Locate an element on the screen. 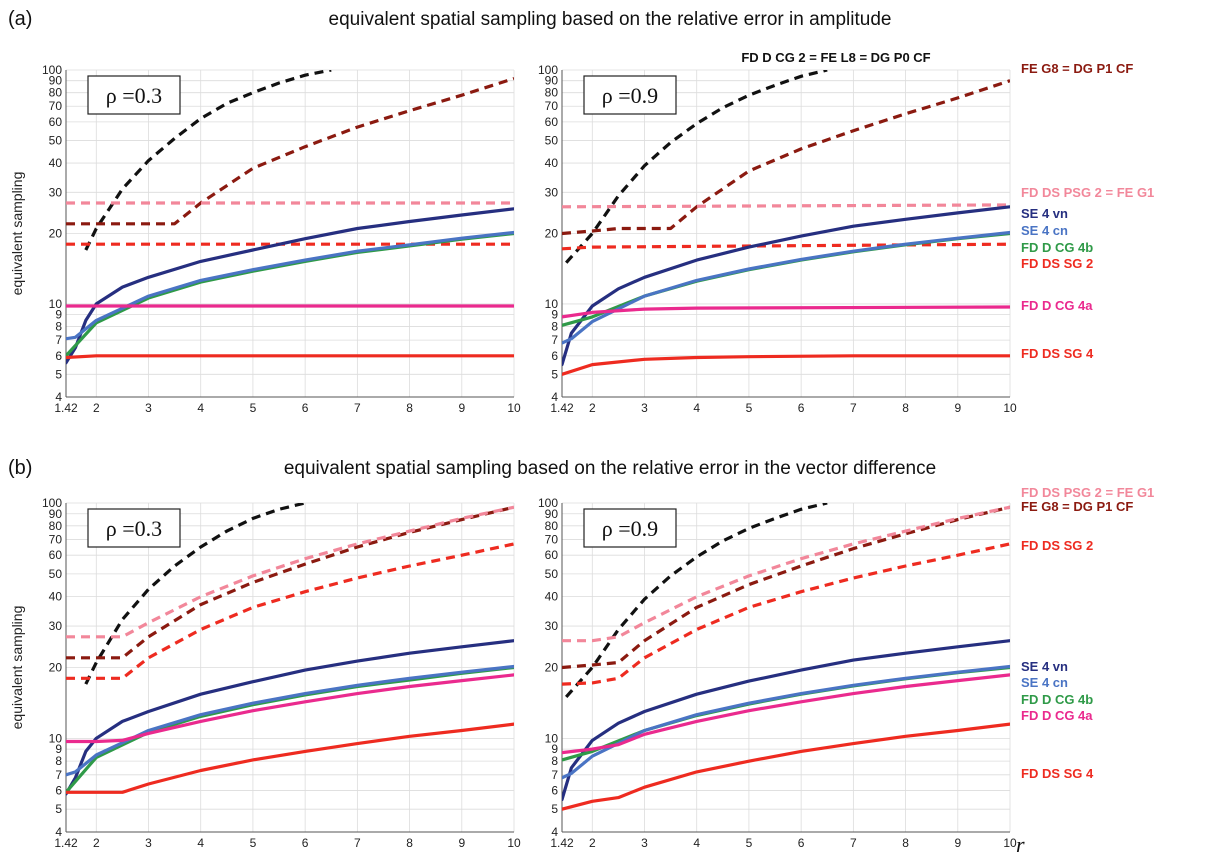  series-line-navy is located at coordinates (786, 720).